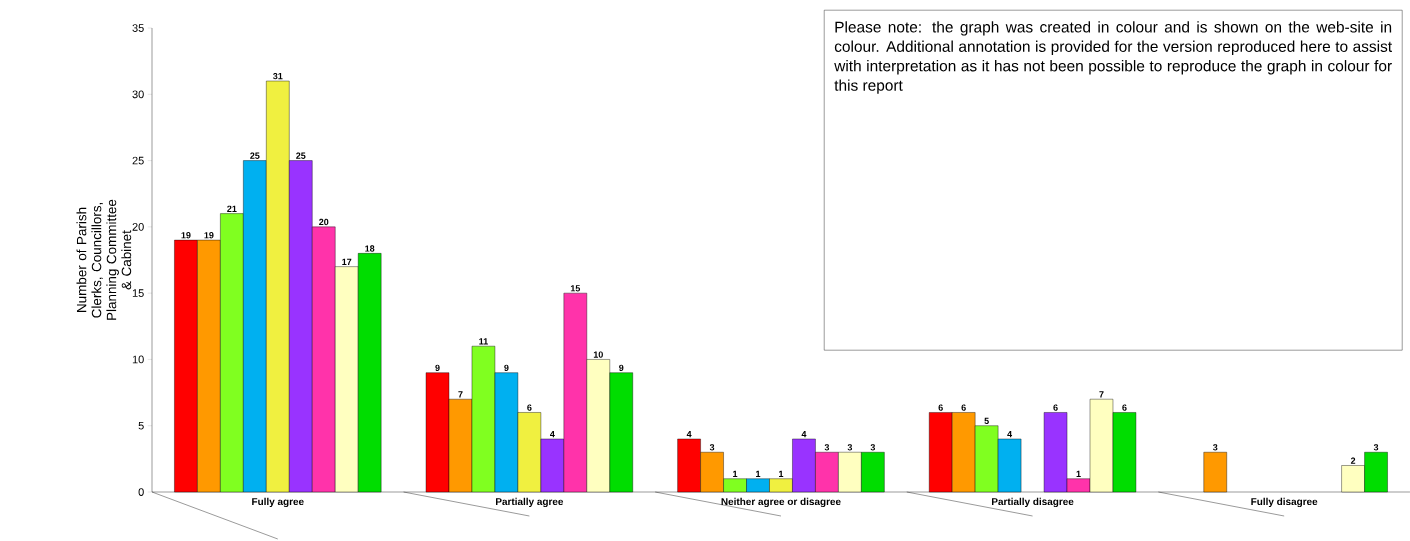 Image resolution: width=1410 pixels, height=541 pixels. What do you see at coordinates (598, 354) in the screenshot?
I see `data-label: 10` at bounding box center [598, 354].